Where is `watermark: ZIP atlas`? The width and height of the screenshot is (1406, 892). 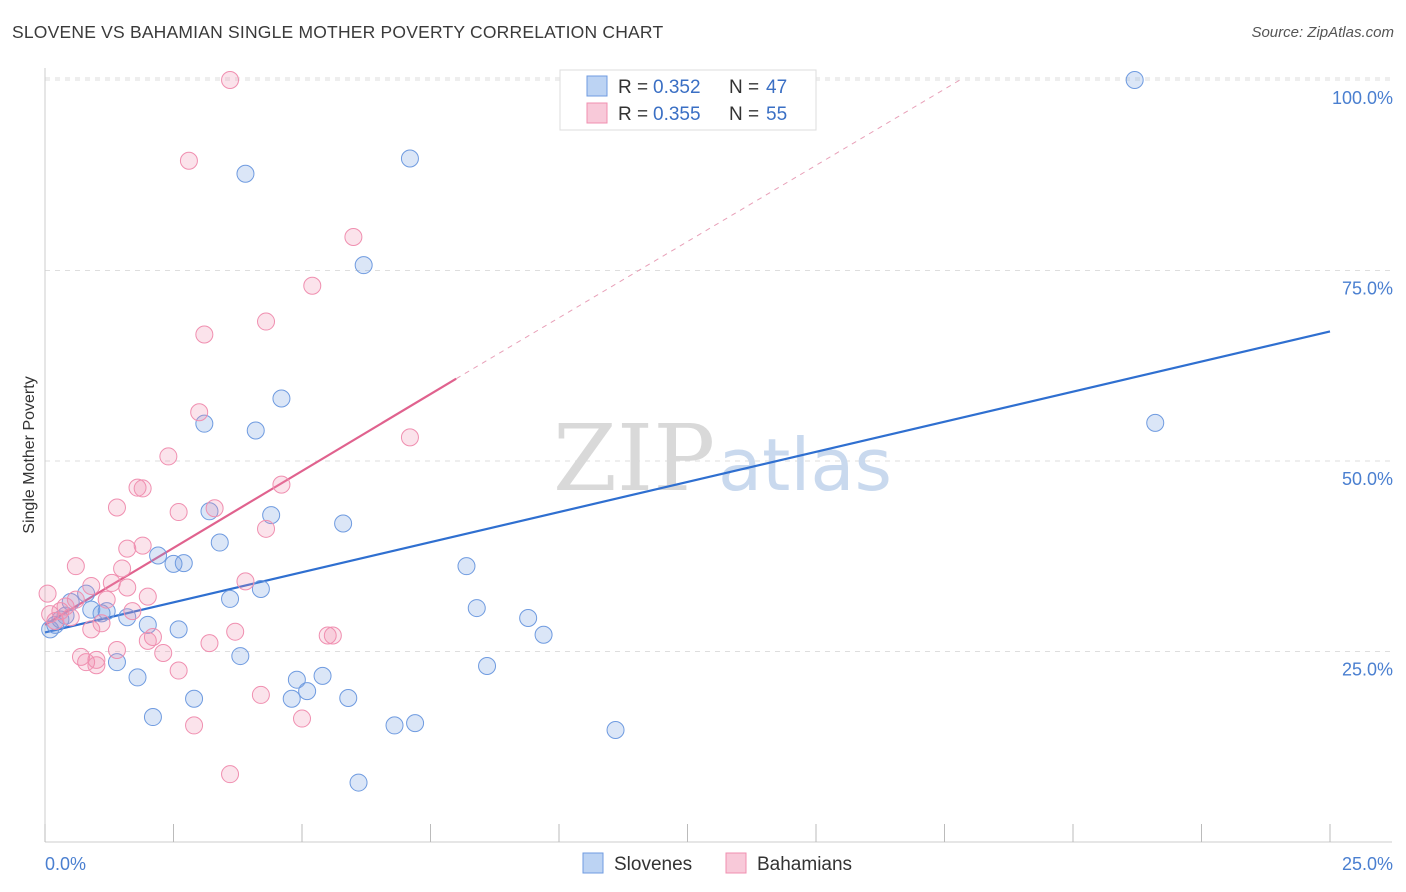 watermark: ZIP atlas is located at coordinates (722, 458).